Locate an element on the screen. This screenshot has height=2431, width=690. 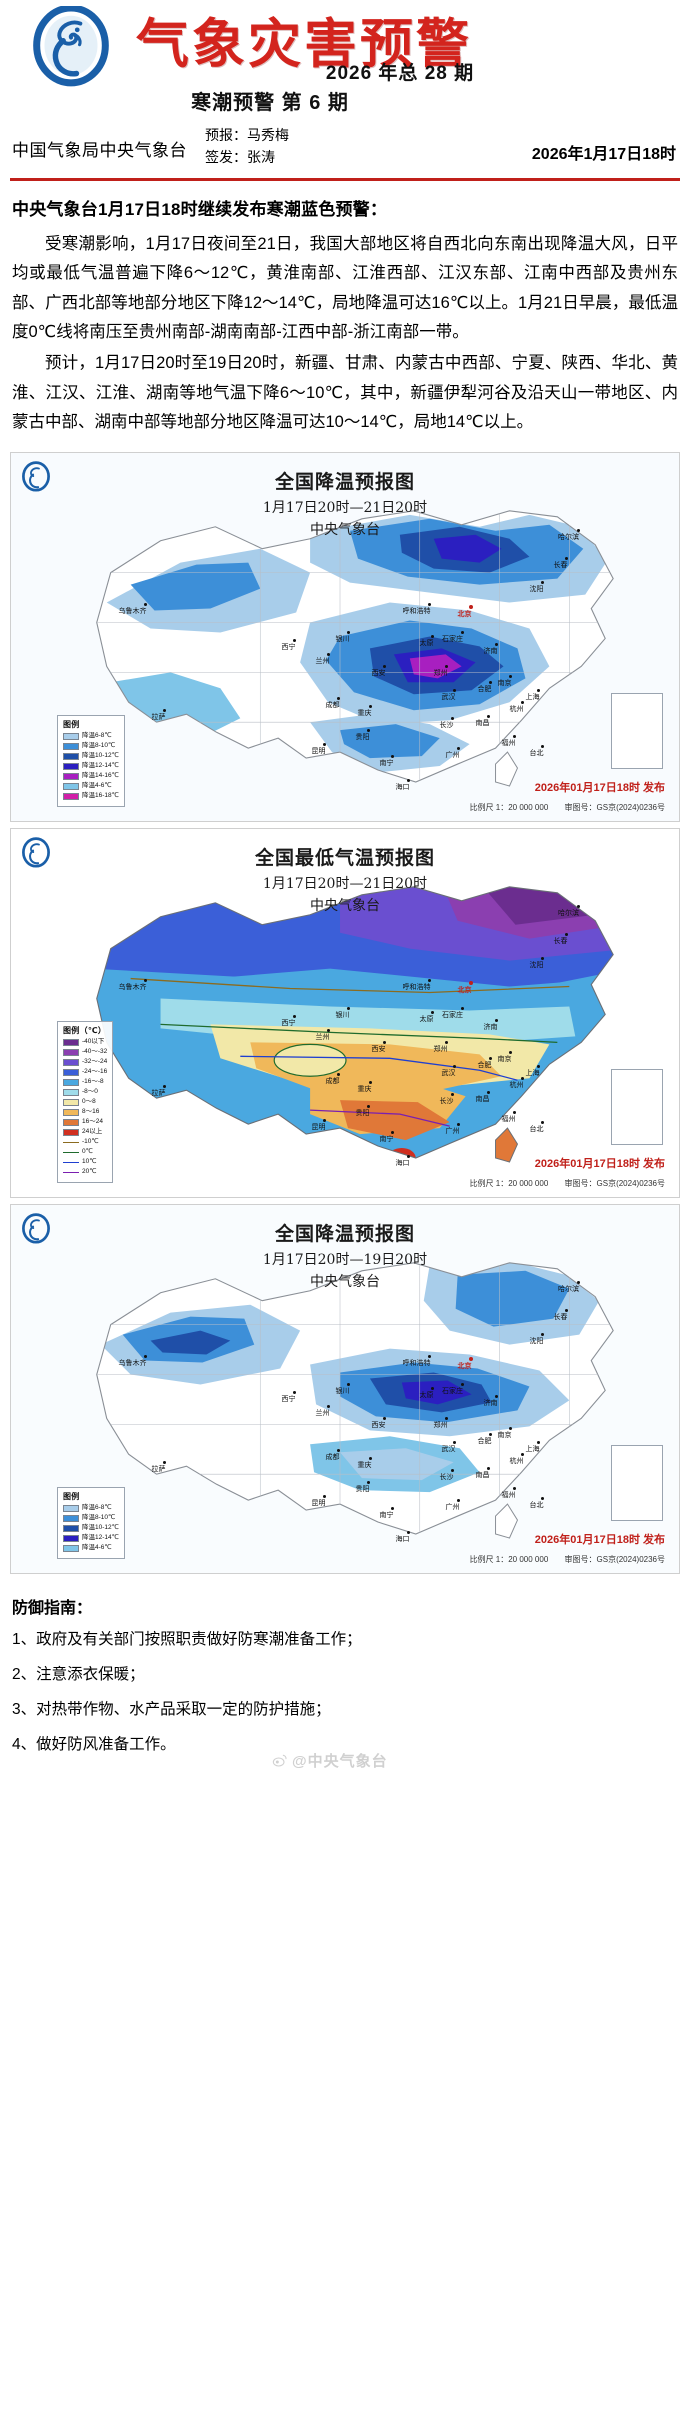
city-name: 台北 is located at coordinates (536, 753).